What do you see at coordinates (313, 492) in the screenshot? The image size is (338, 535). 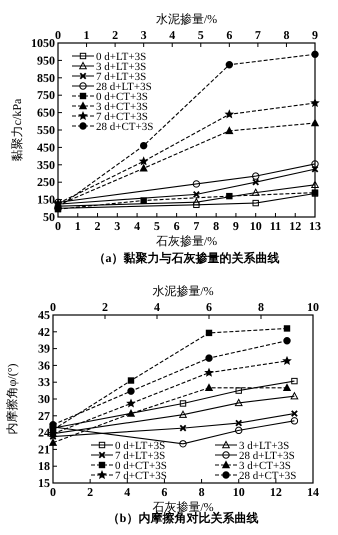 I see `x-tick-label: 14` at bounding box center [313, 492].